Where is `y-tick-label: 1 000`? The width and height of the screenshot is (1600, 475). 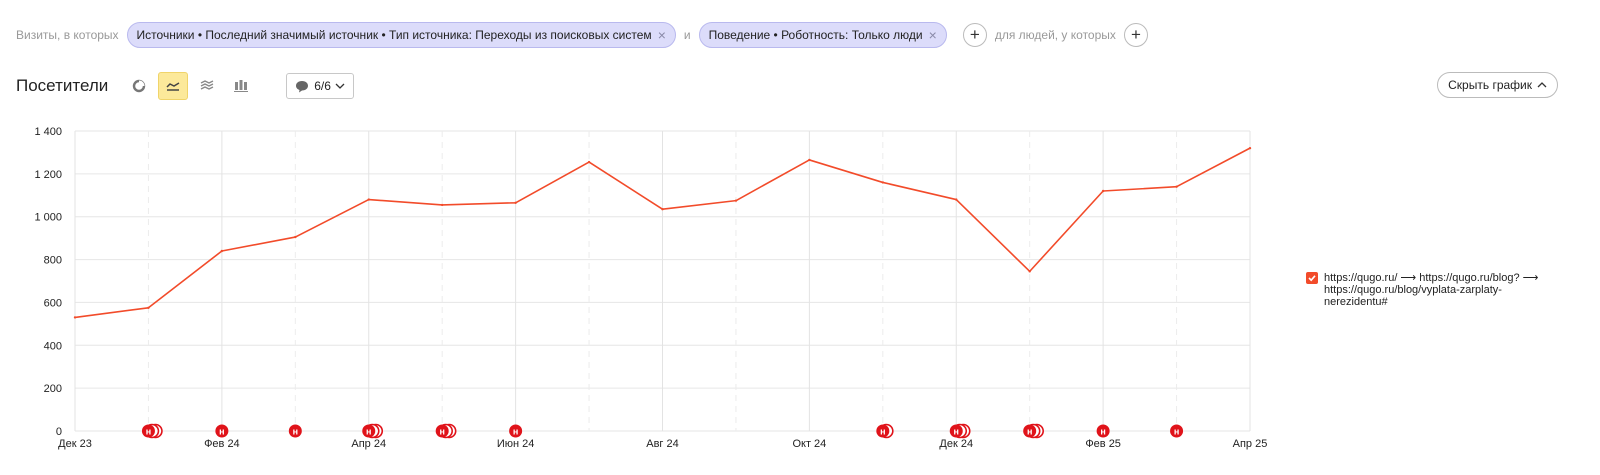
y-tick-label: 1 000 is located at coordinates (48, 218).